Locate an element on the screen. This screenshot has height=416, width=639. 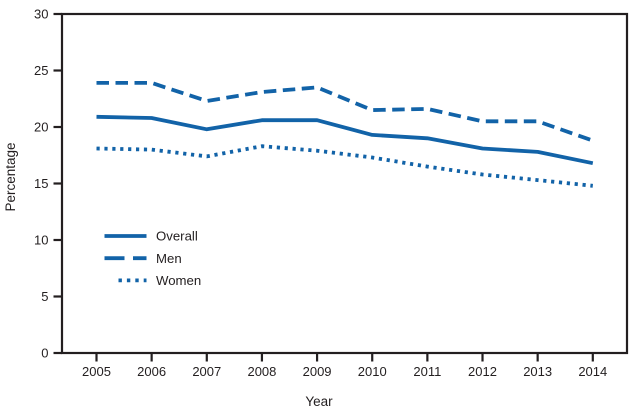
legend-label-overall: Overall is located at coordinates (177, 236).